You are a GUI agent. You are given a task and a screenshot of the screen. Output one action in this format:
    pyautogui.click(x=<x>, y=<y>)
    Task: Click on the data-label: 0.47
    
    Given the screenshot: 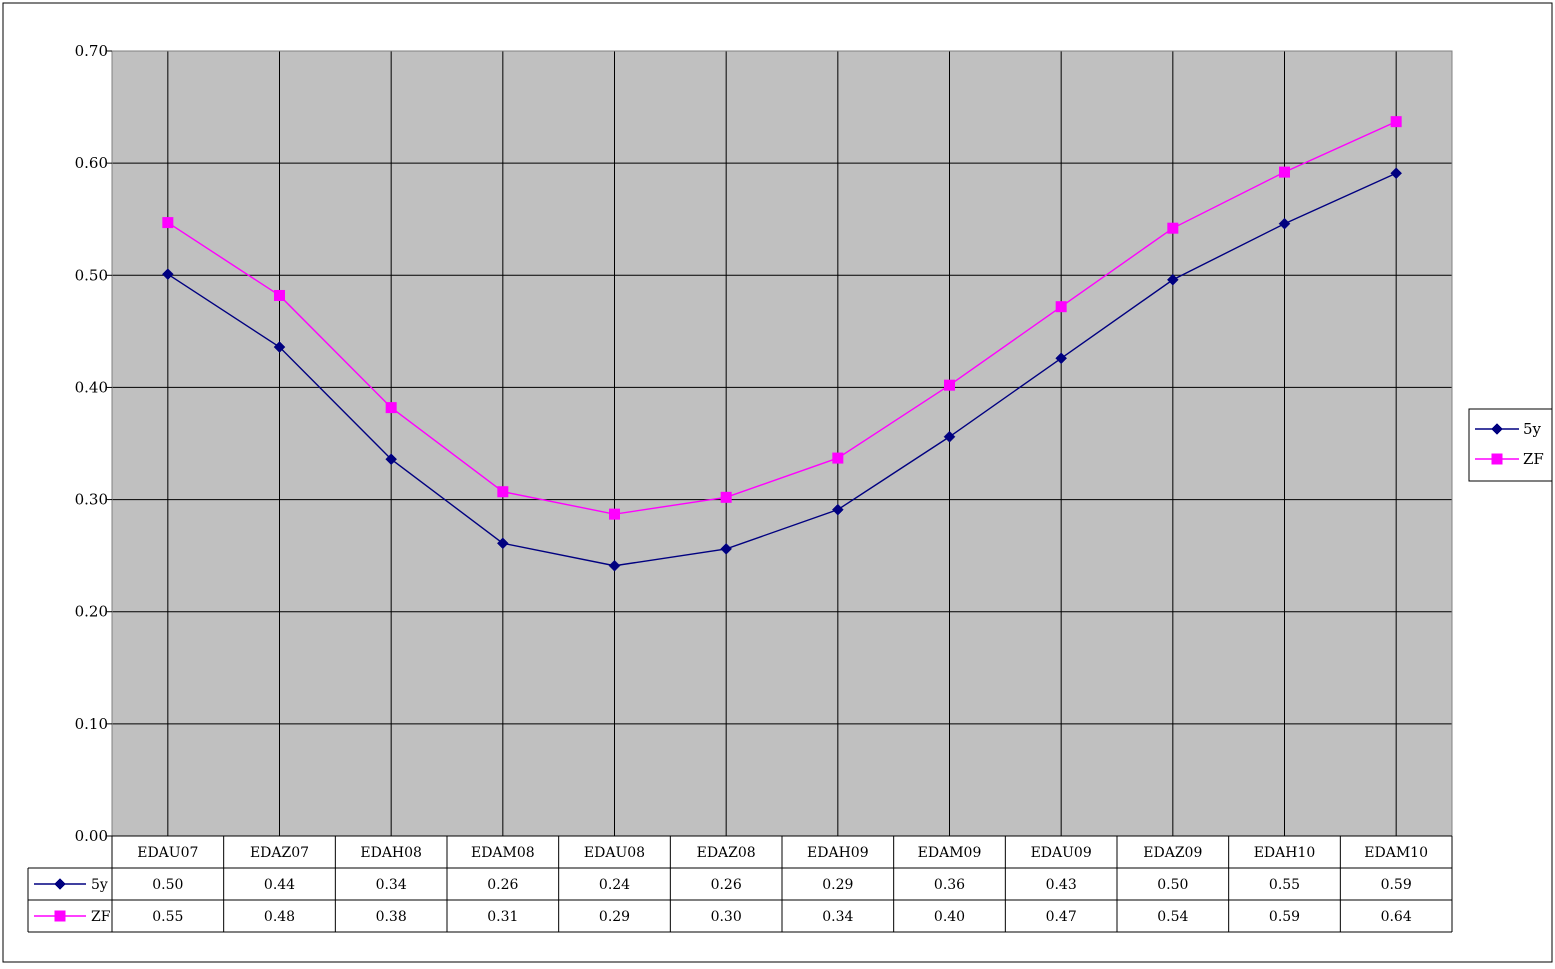 What is the action you would take?
    pyautogui.click(x=1061, y=917)
    